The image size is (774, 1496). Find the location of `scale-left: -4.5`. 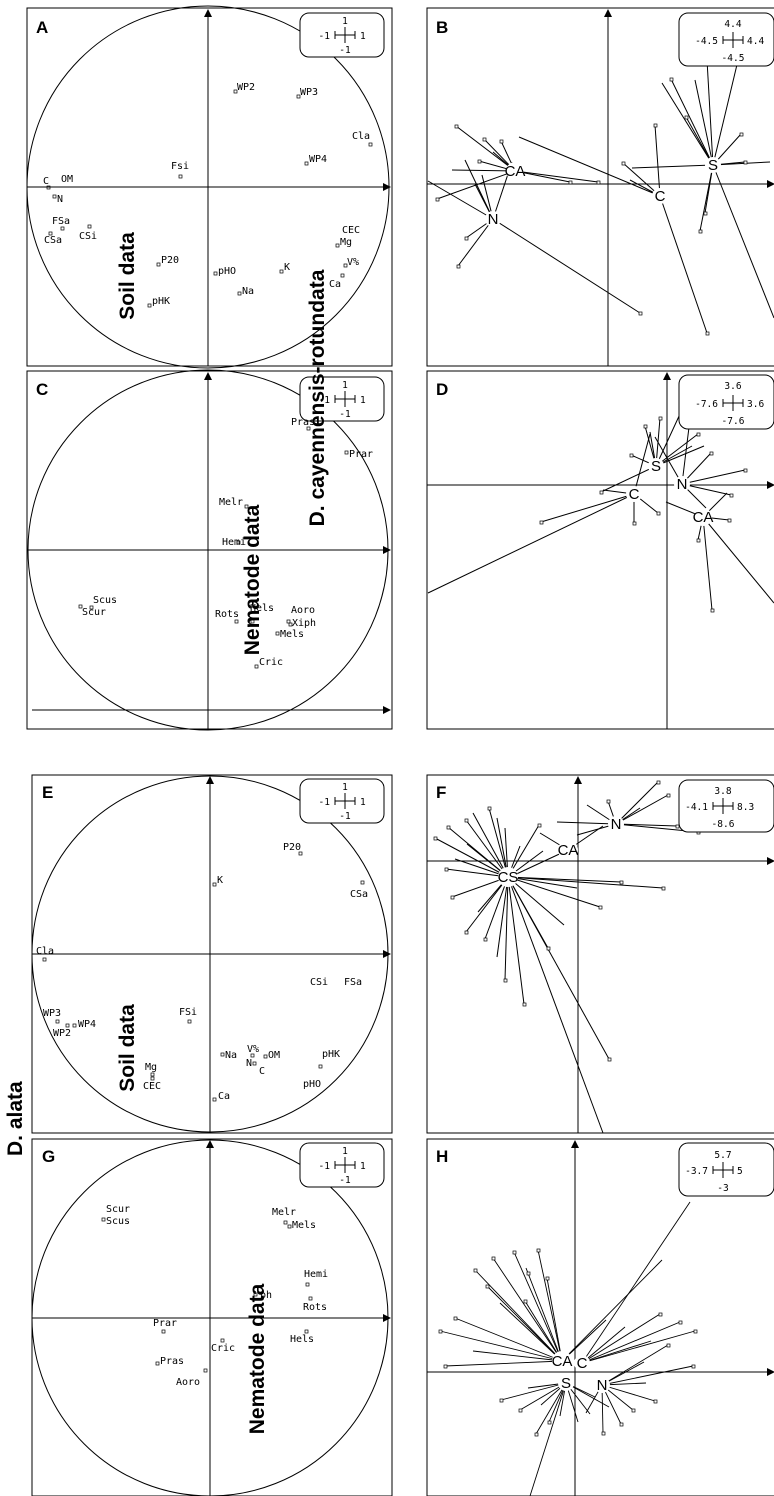

scale-left: -4.5 is located at coordinates (706, 41).